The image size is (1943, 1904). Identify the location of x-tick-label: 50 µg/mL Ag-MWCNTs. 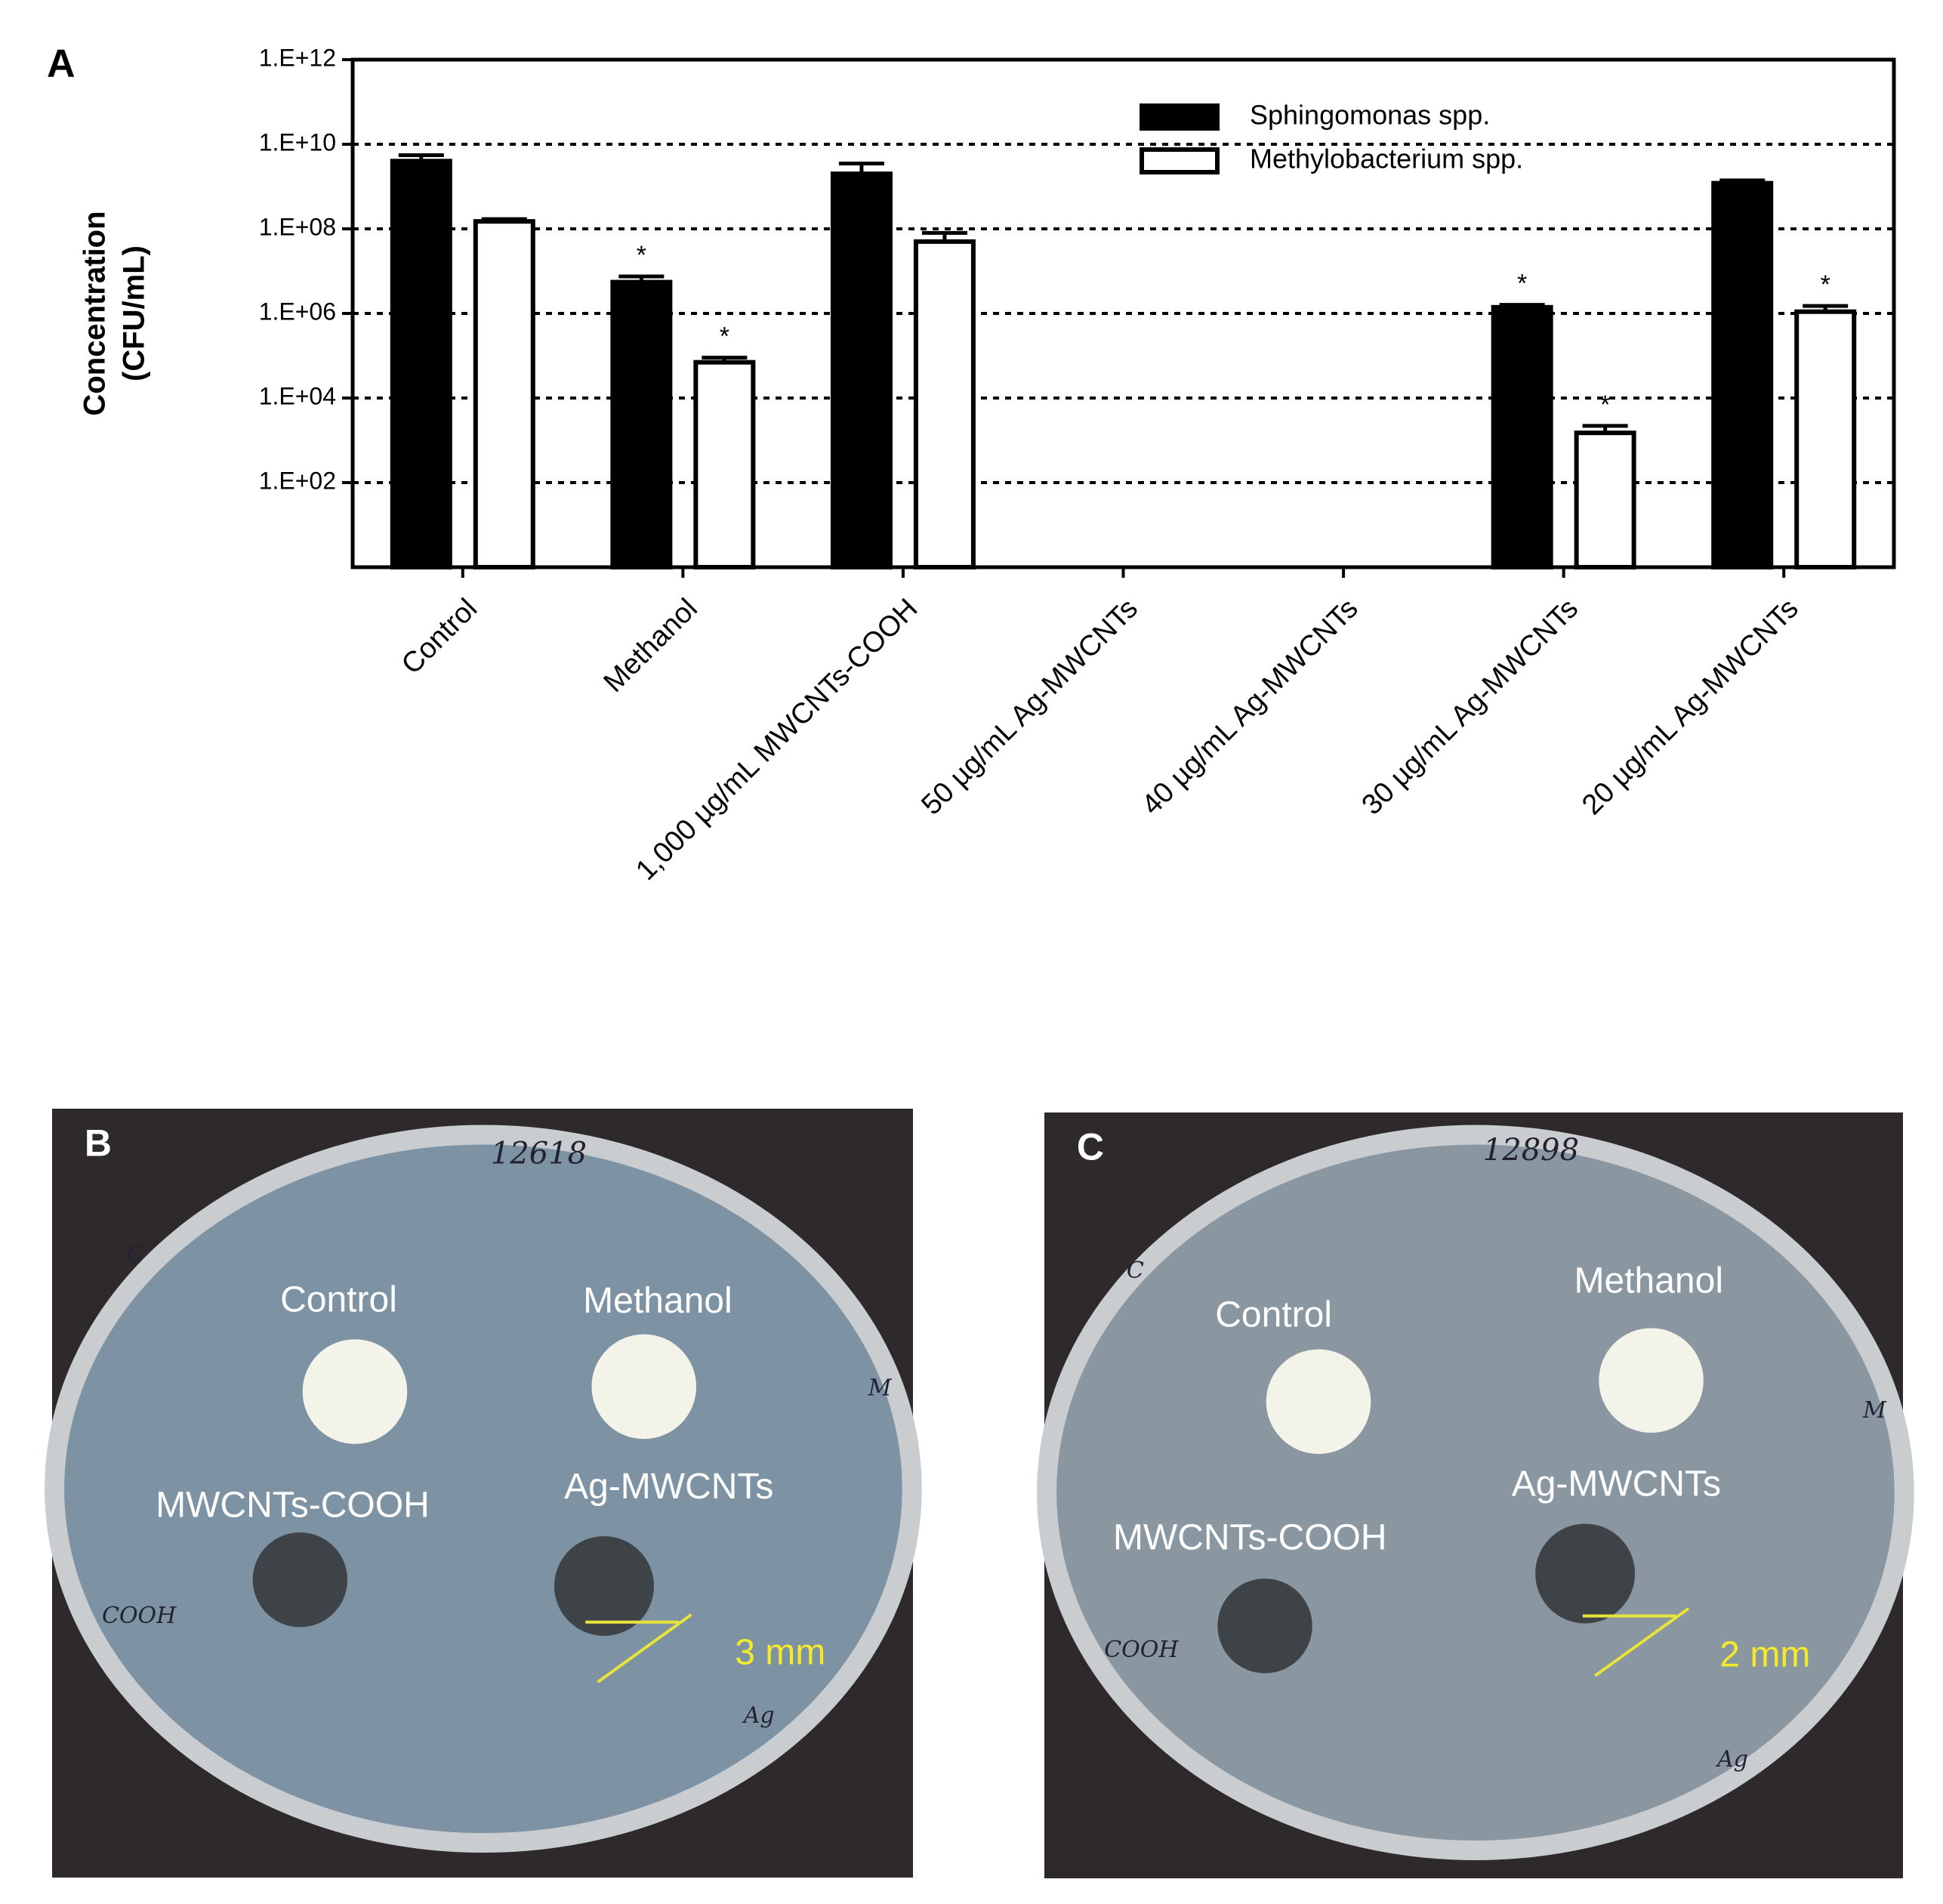
(1029, 707).